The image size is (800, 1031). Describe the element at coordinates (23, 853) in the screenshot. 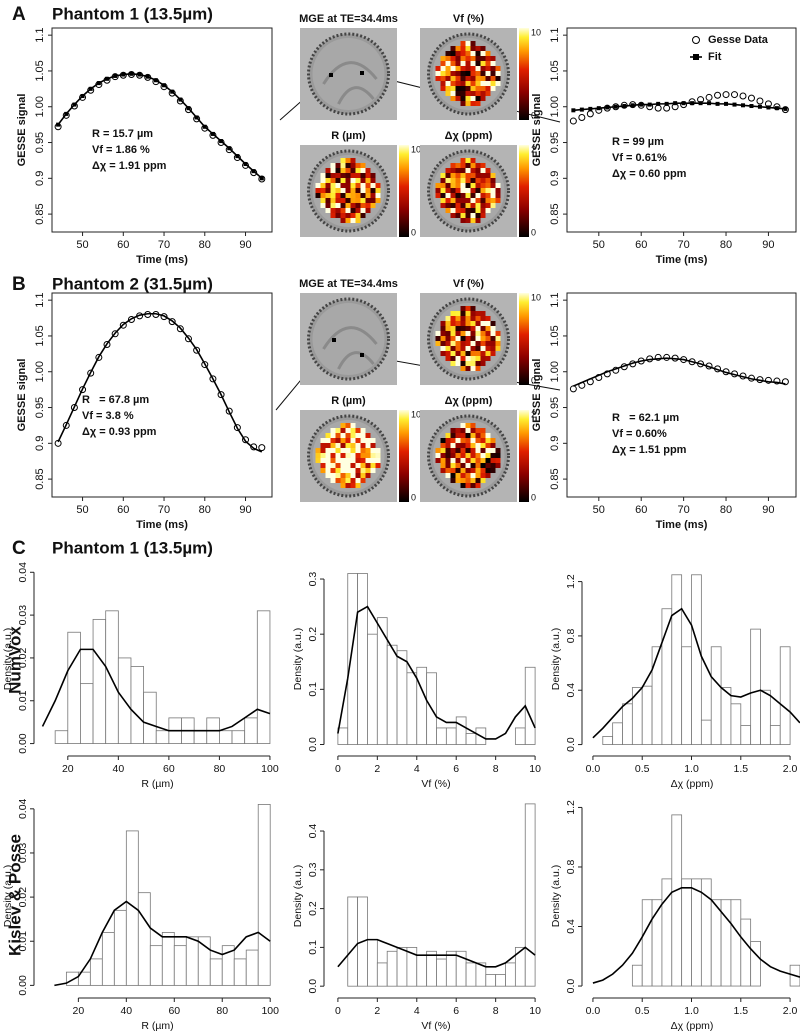

I see `y-tick-label: 0.03` at that location.